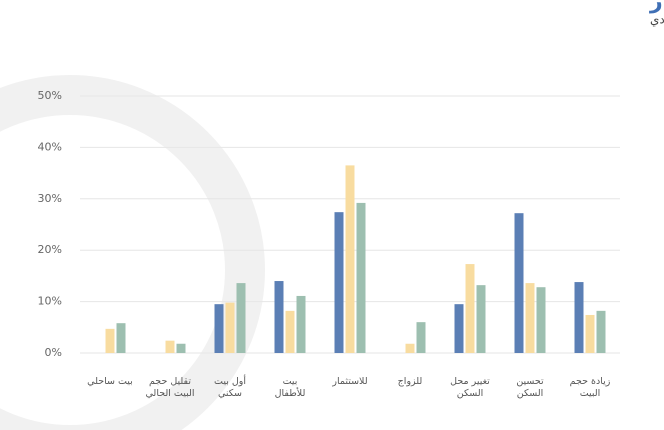 The width and height of the screenshot is (664, 430). Describe the element at coordinates (50, 301) in the screenshot. I see `y-tick-label: 10%` at that location.